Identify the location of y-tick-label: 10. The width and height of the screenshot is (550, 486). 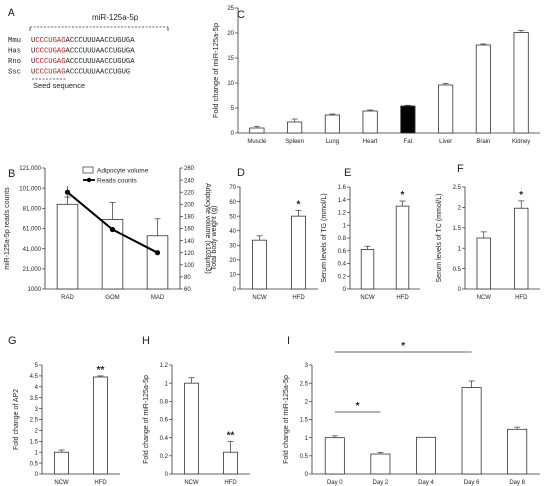
(230, 84).